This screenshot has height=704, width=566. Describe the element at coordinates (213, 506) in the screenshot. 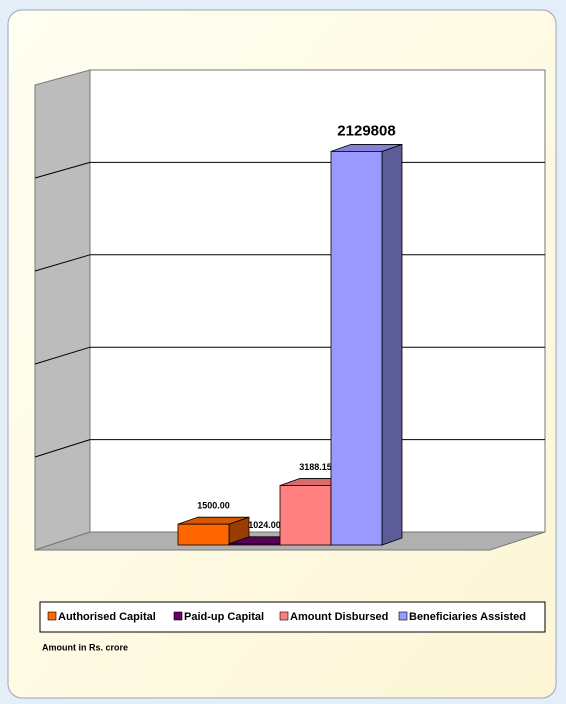

I see `value-label: 1500.00` at that location.